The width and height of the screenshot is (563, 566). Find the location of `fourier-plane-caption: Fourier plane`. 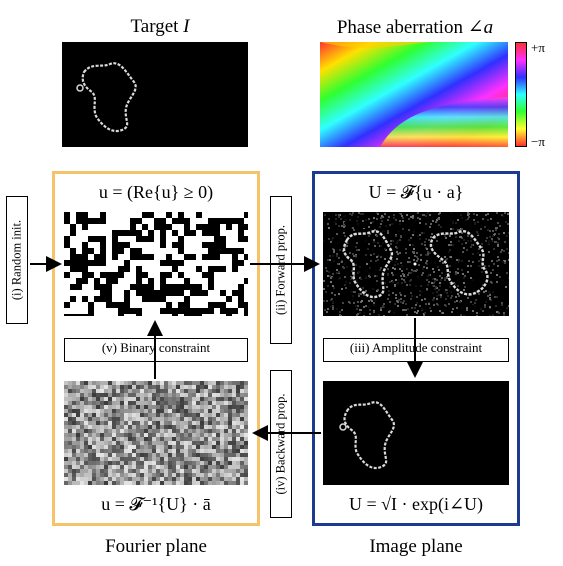

fourier-plane-caption: Fourier plane is located at coordinates (156, 546).